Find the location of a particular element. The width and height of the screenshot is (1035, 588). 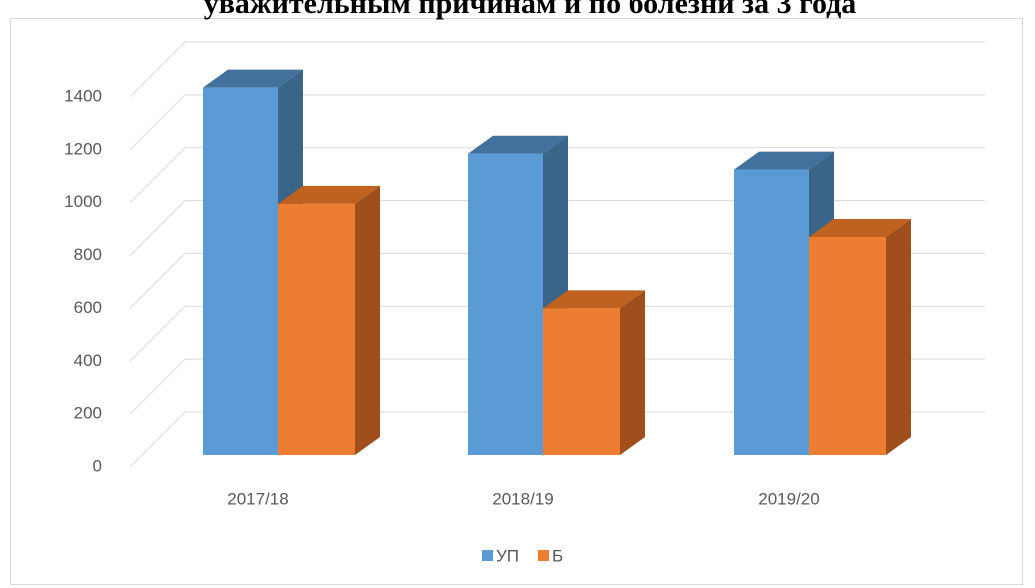

legend-label: УП is located at coordinates (507, 555).